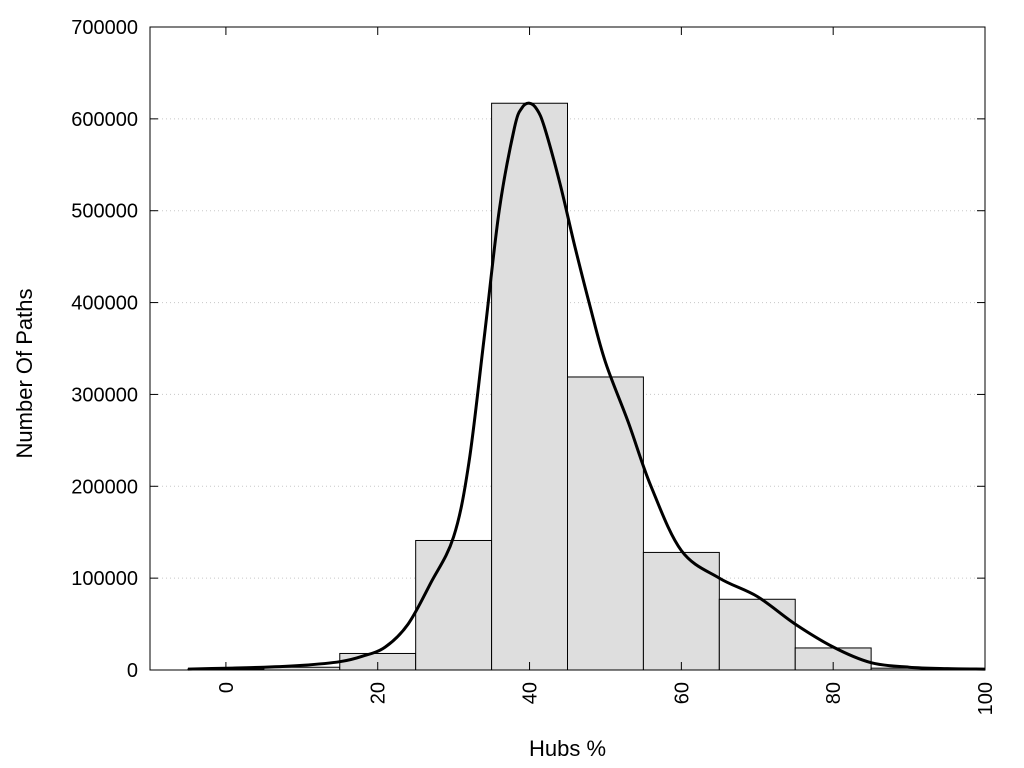  I want to click on x-tick-label: 60, so click(682, 693).